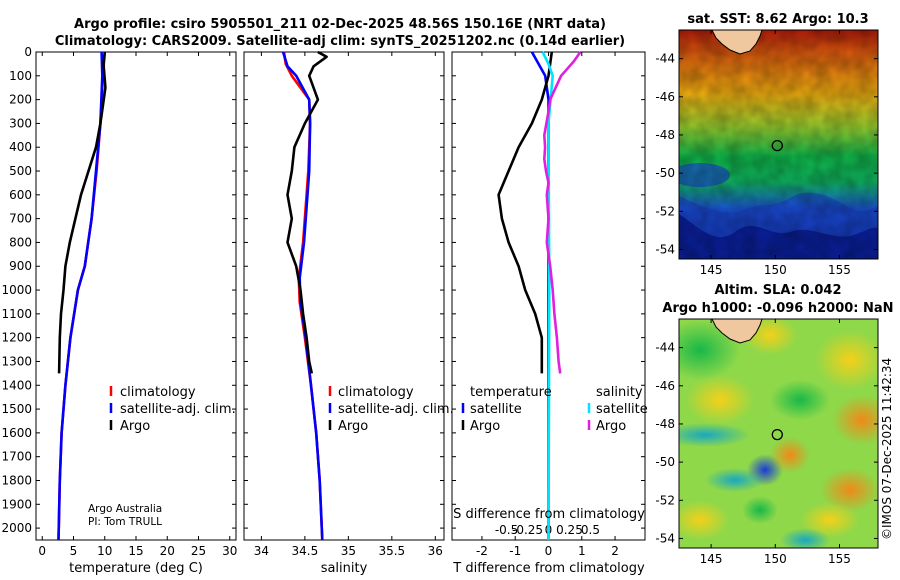  What do you see at coordinates (167, 551) in the screenshot?
I see `x-tick-label: 20` at bounding box center [167, 551].